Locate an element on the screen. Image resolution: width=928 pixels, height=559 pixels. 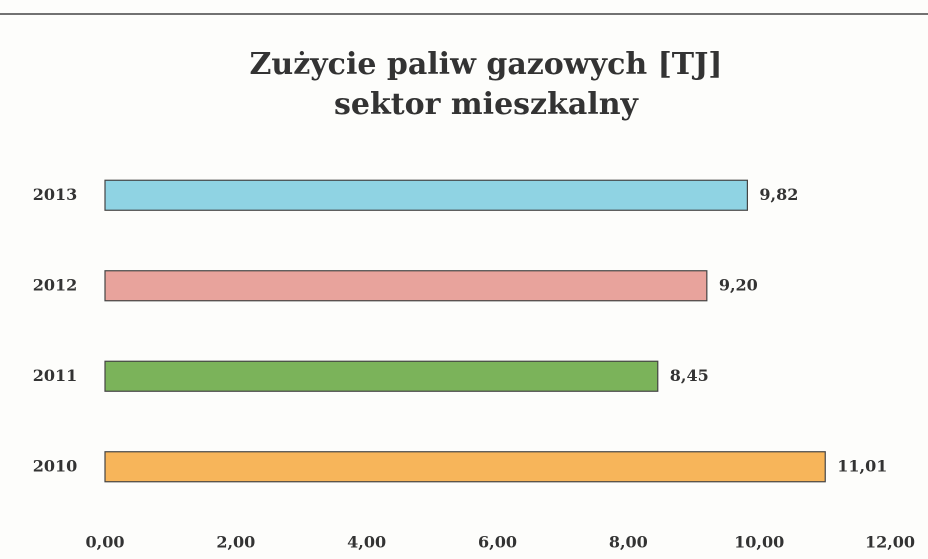
y-tick-label: 2010 is located at coordinates (55, 465).